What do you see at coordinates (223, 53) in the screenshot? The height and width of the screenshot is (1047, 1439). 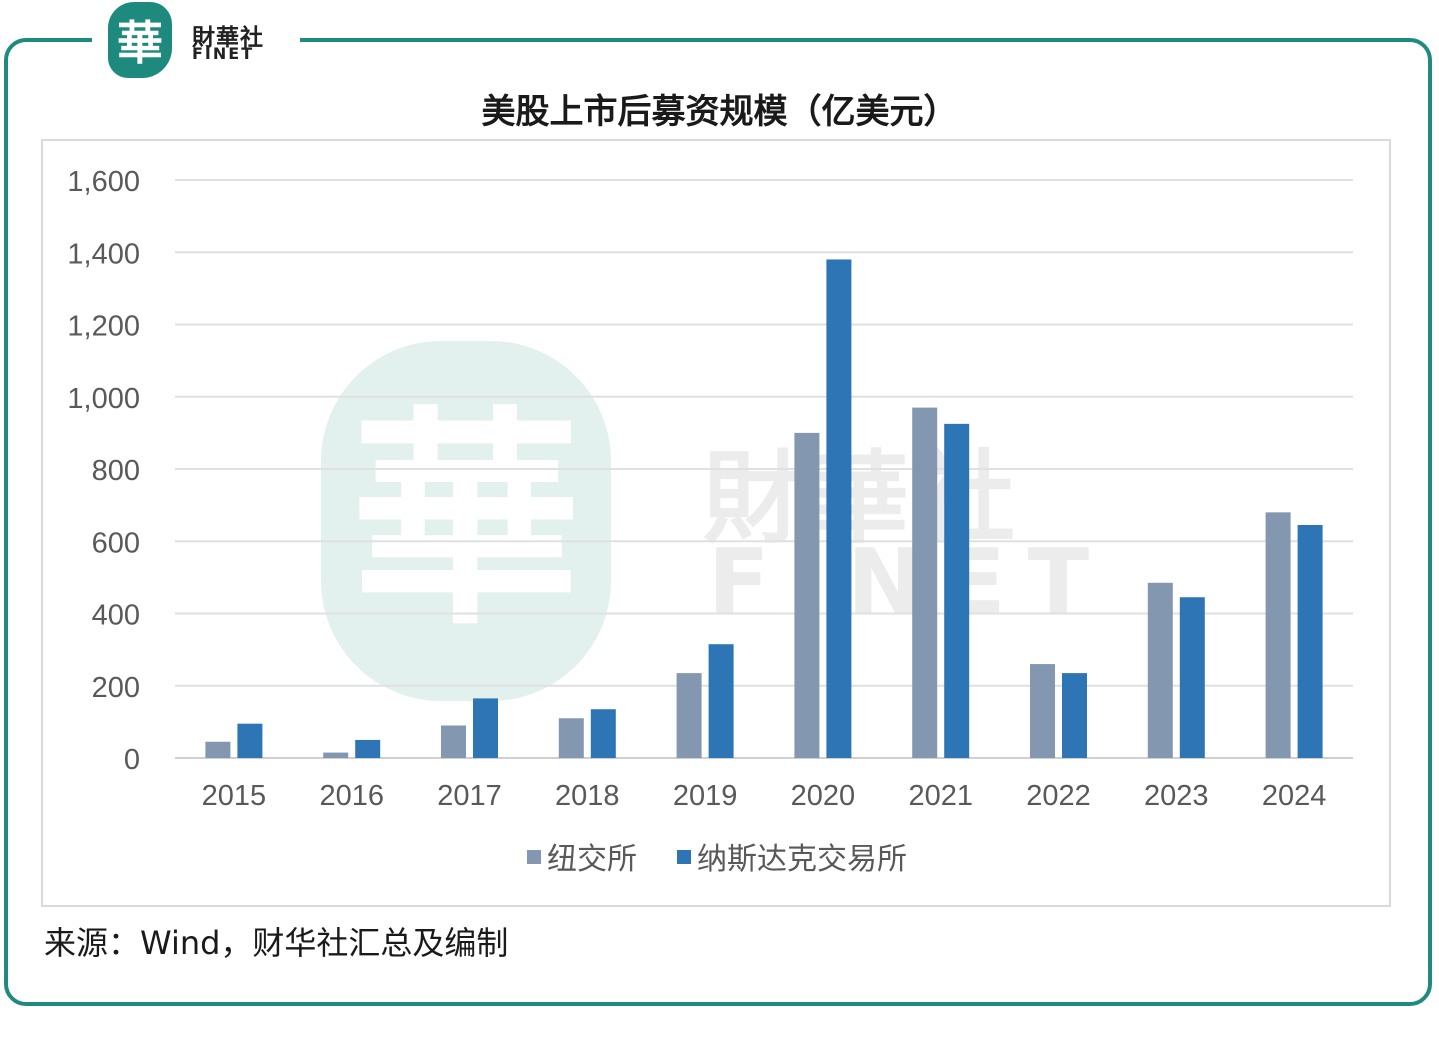 I see `logo-name-en: FINET` at bounding box center [223, 53].